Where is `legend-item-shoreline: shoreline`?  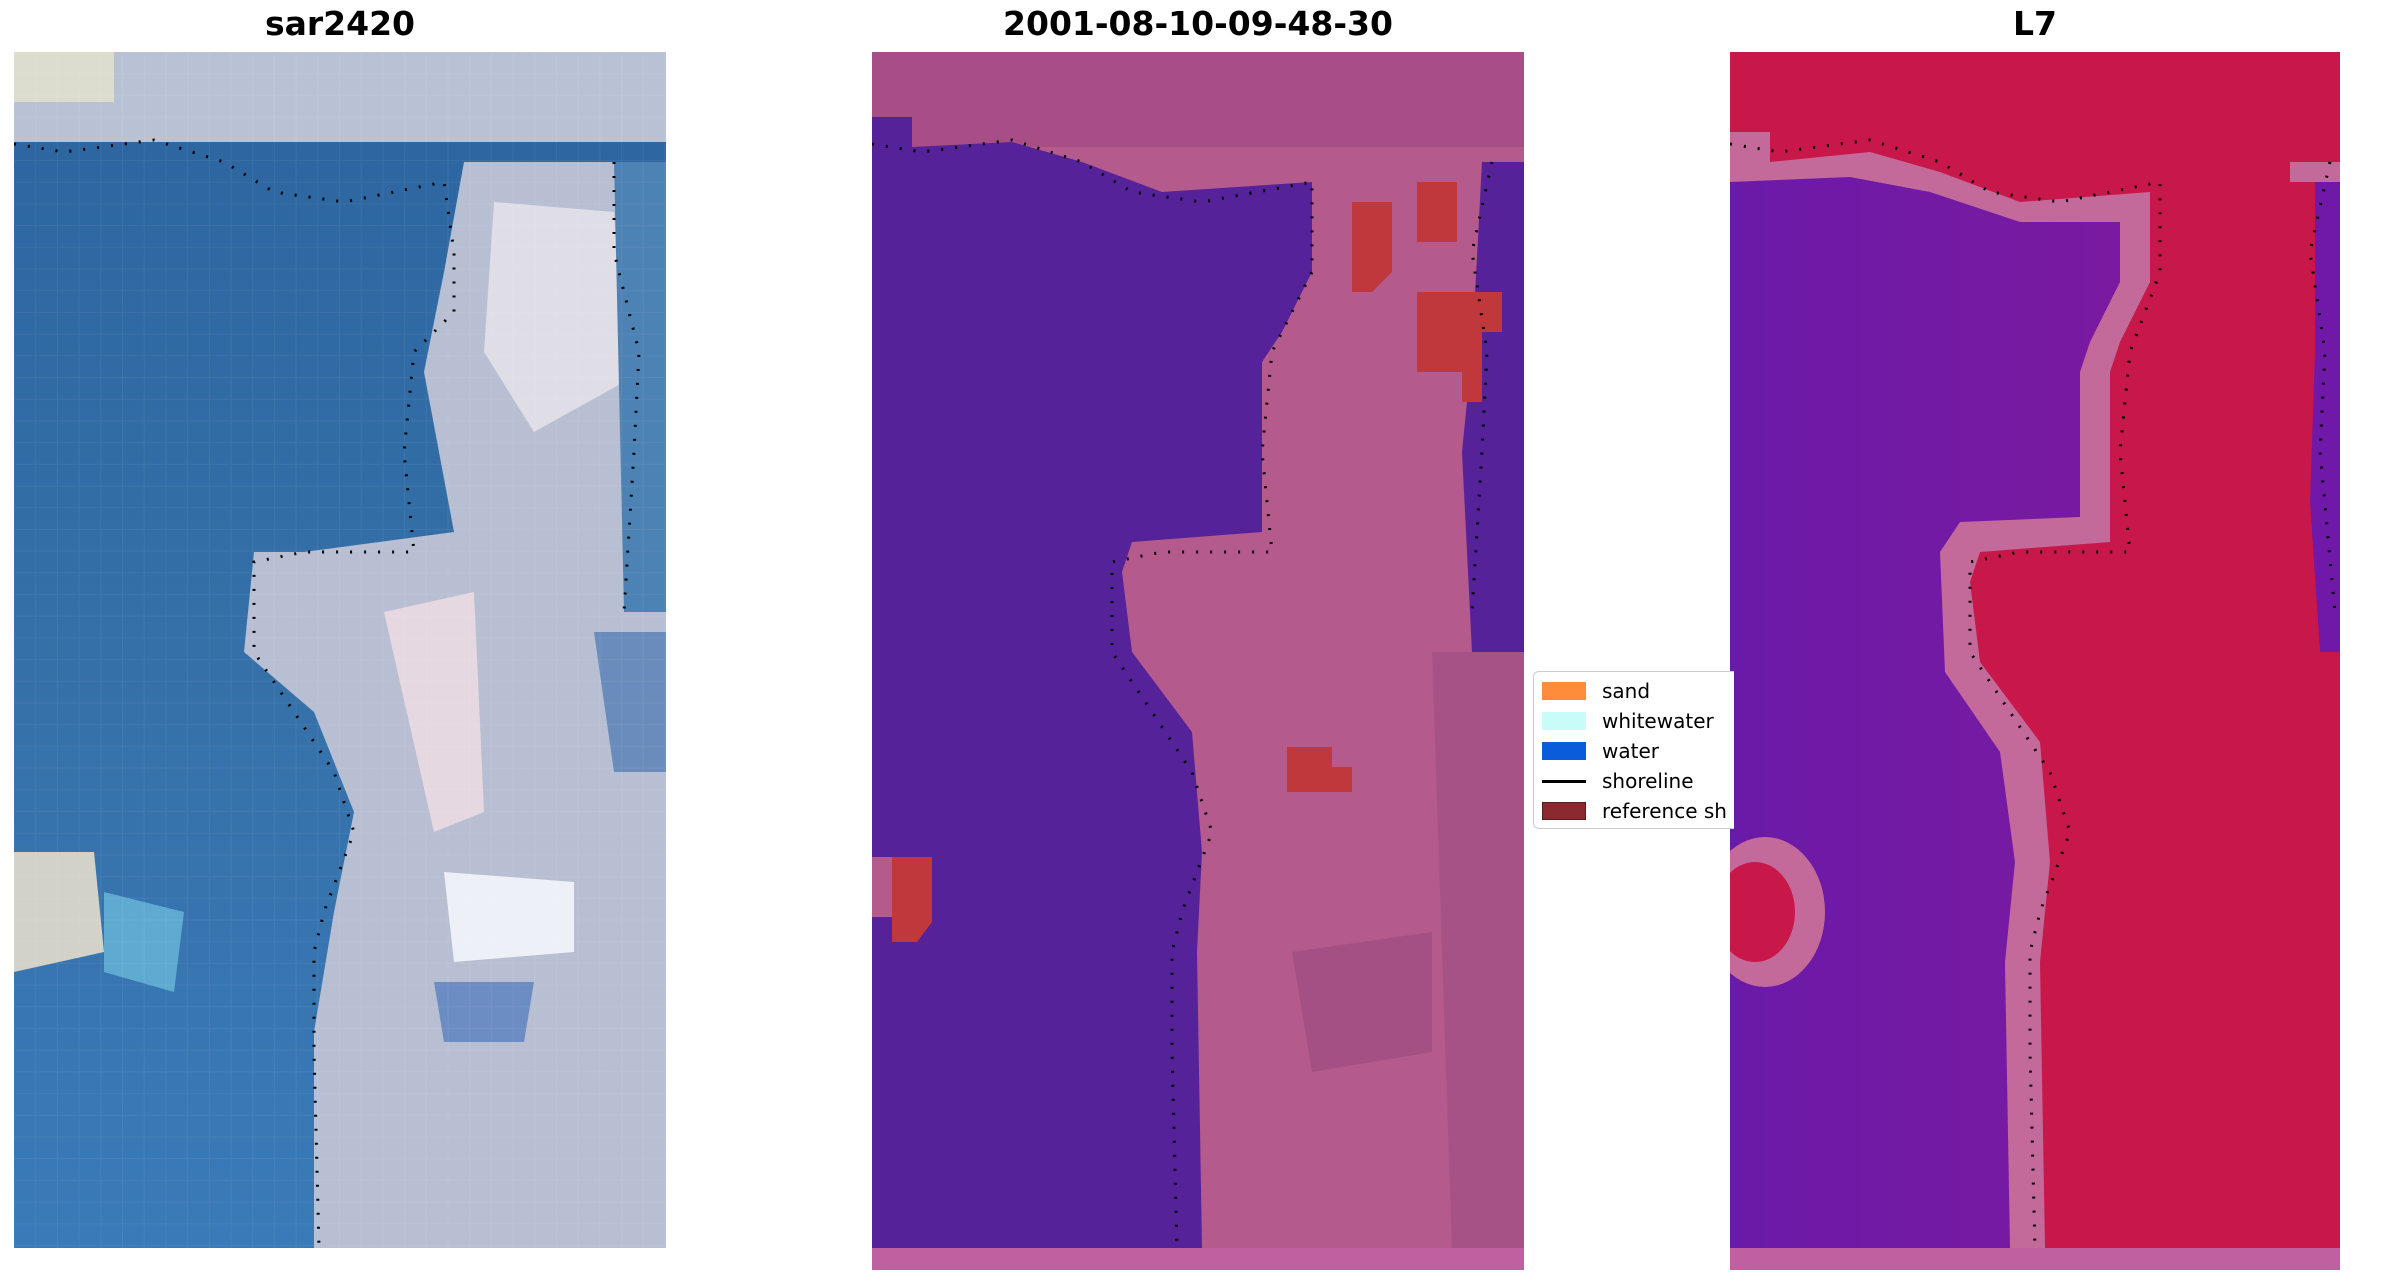 legend-item-shoreline: shoreline is located at coordinates (1618, 781).